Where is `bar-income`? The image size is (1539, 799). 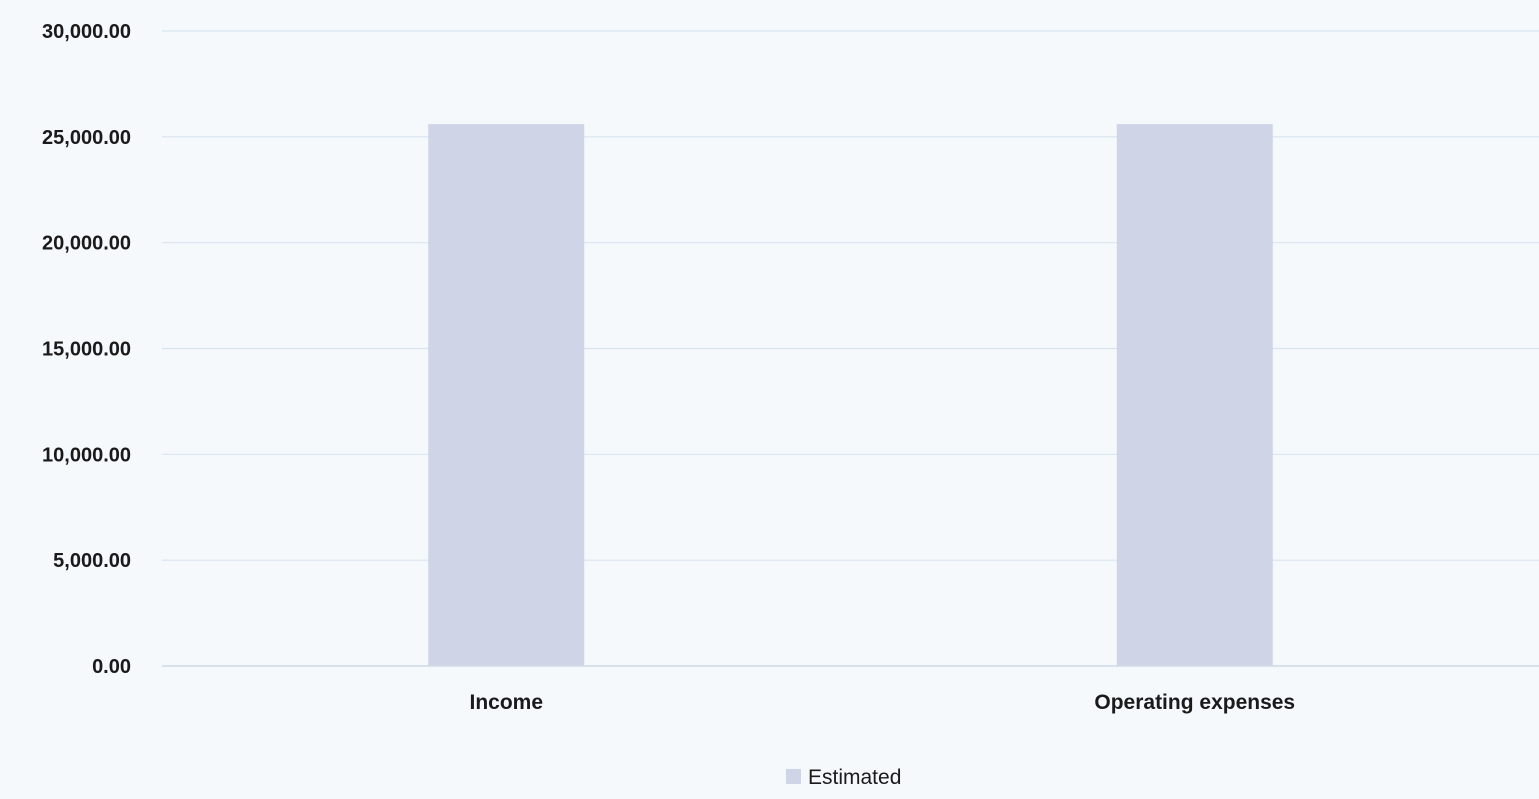
bar-income is located at coordinates (506, 395).